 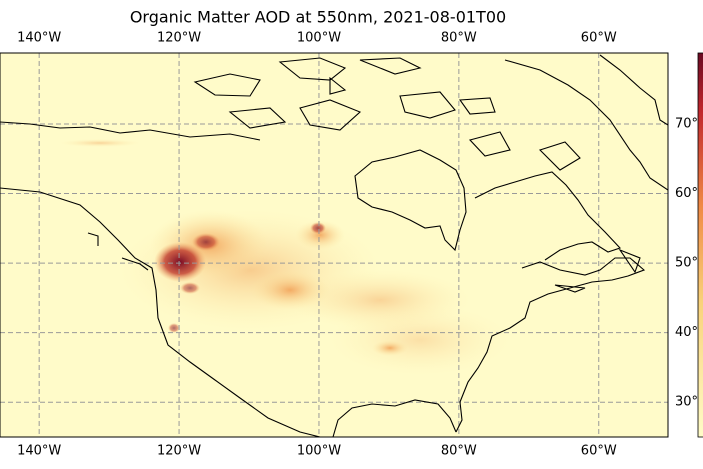 I want to click on x-tick-label-top: 60°W, so click(x=599, y=38).